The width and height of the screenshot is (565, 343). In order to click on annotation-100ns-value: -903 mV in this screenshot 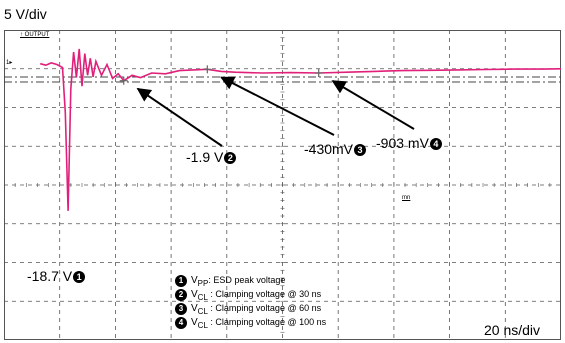, I will do `click(402, 143)`.